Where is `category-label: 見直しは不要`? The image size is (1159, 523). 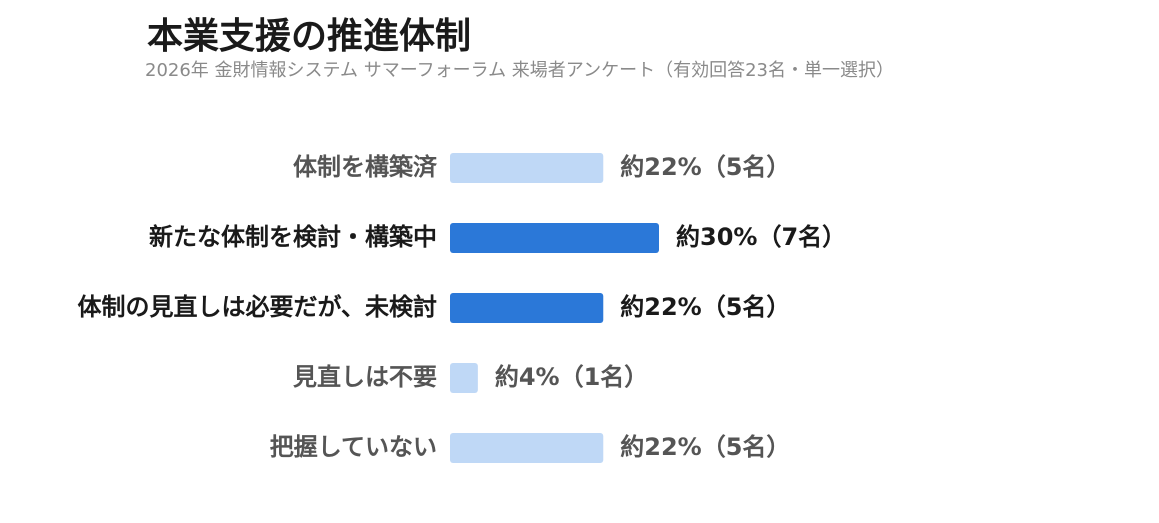
category-label: 見直しは不要 is located at coordinates (365, 377).